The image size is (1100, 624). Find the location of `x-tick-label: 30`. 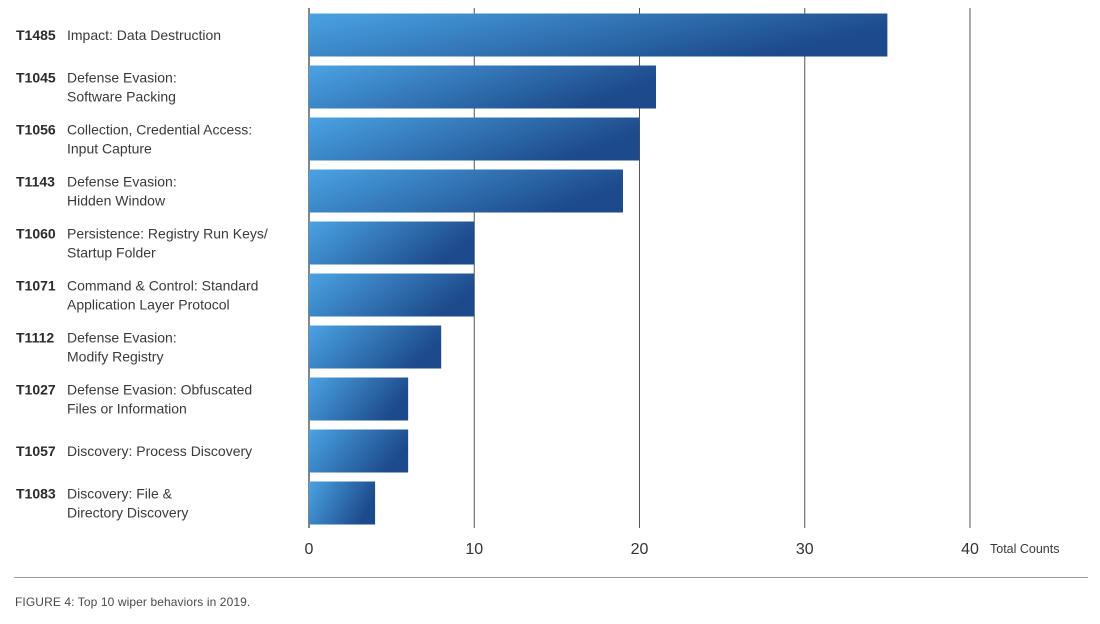

x-tick-label: 30 is located at coordinates (805, 549).